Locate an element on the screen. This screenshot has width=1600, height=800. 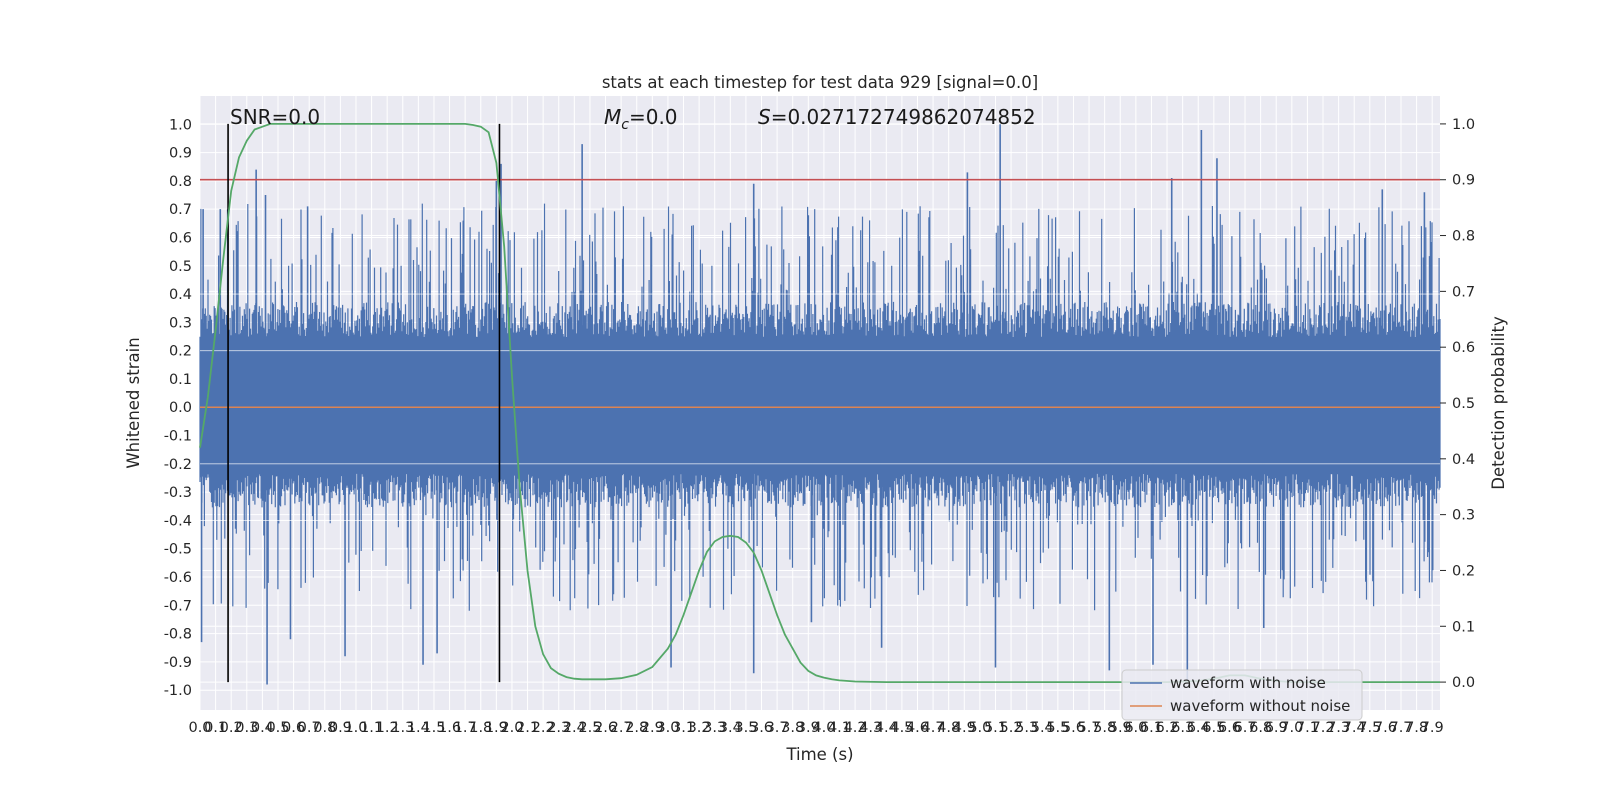
x-tick-label: 1.0 is located at coordinates (355, 728).